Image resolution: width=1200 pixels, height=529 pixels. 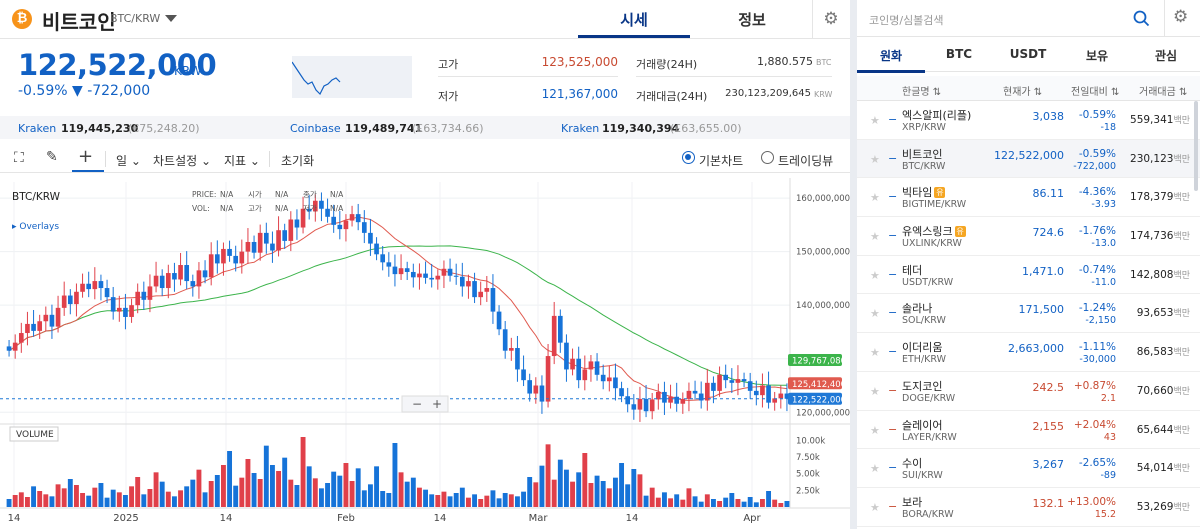 What do you see at coordinates (1028, 507) in the screenshot?
I see `table-row: ★ − 보라 BORA/KRW 132.1 +13.00% 15.2 53,269백만` at bounding box center [1028, 507].